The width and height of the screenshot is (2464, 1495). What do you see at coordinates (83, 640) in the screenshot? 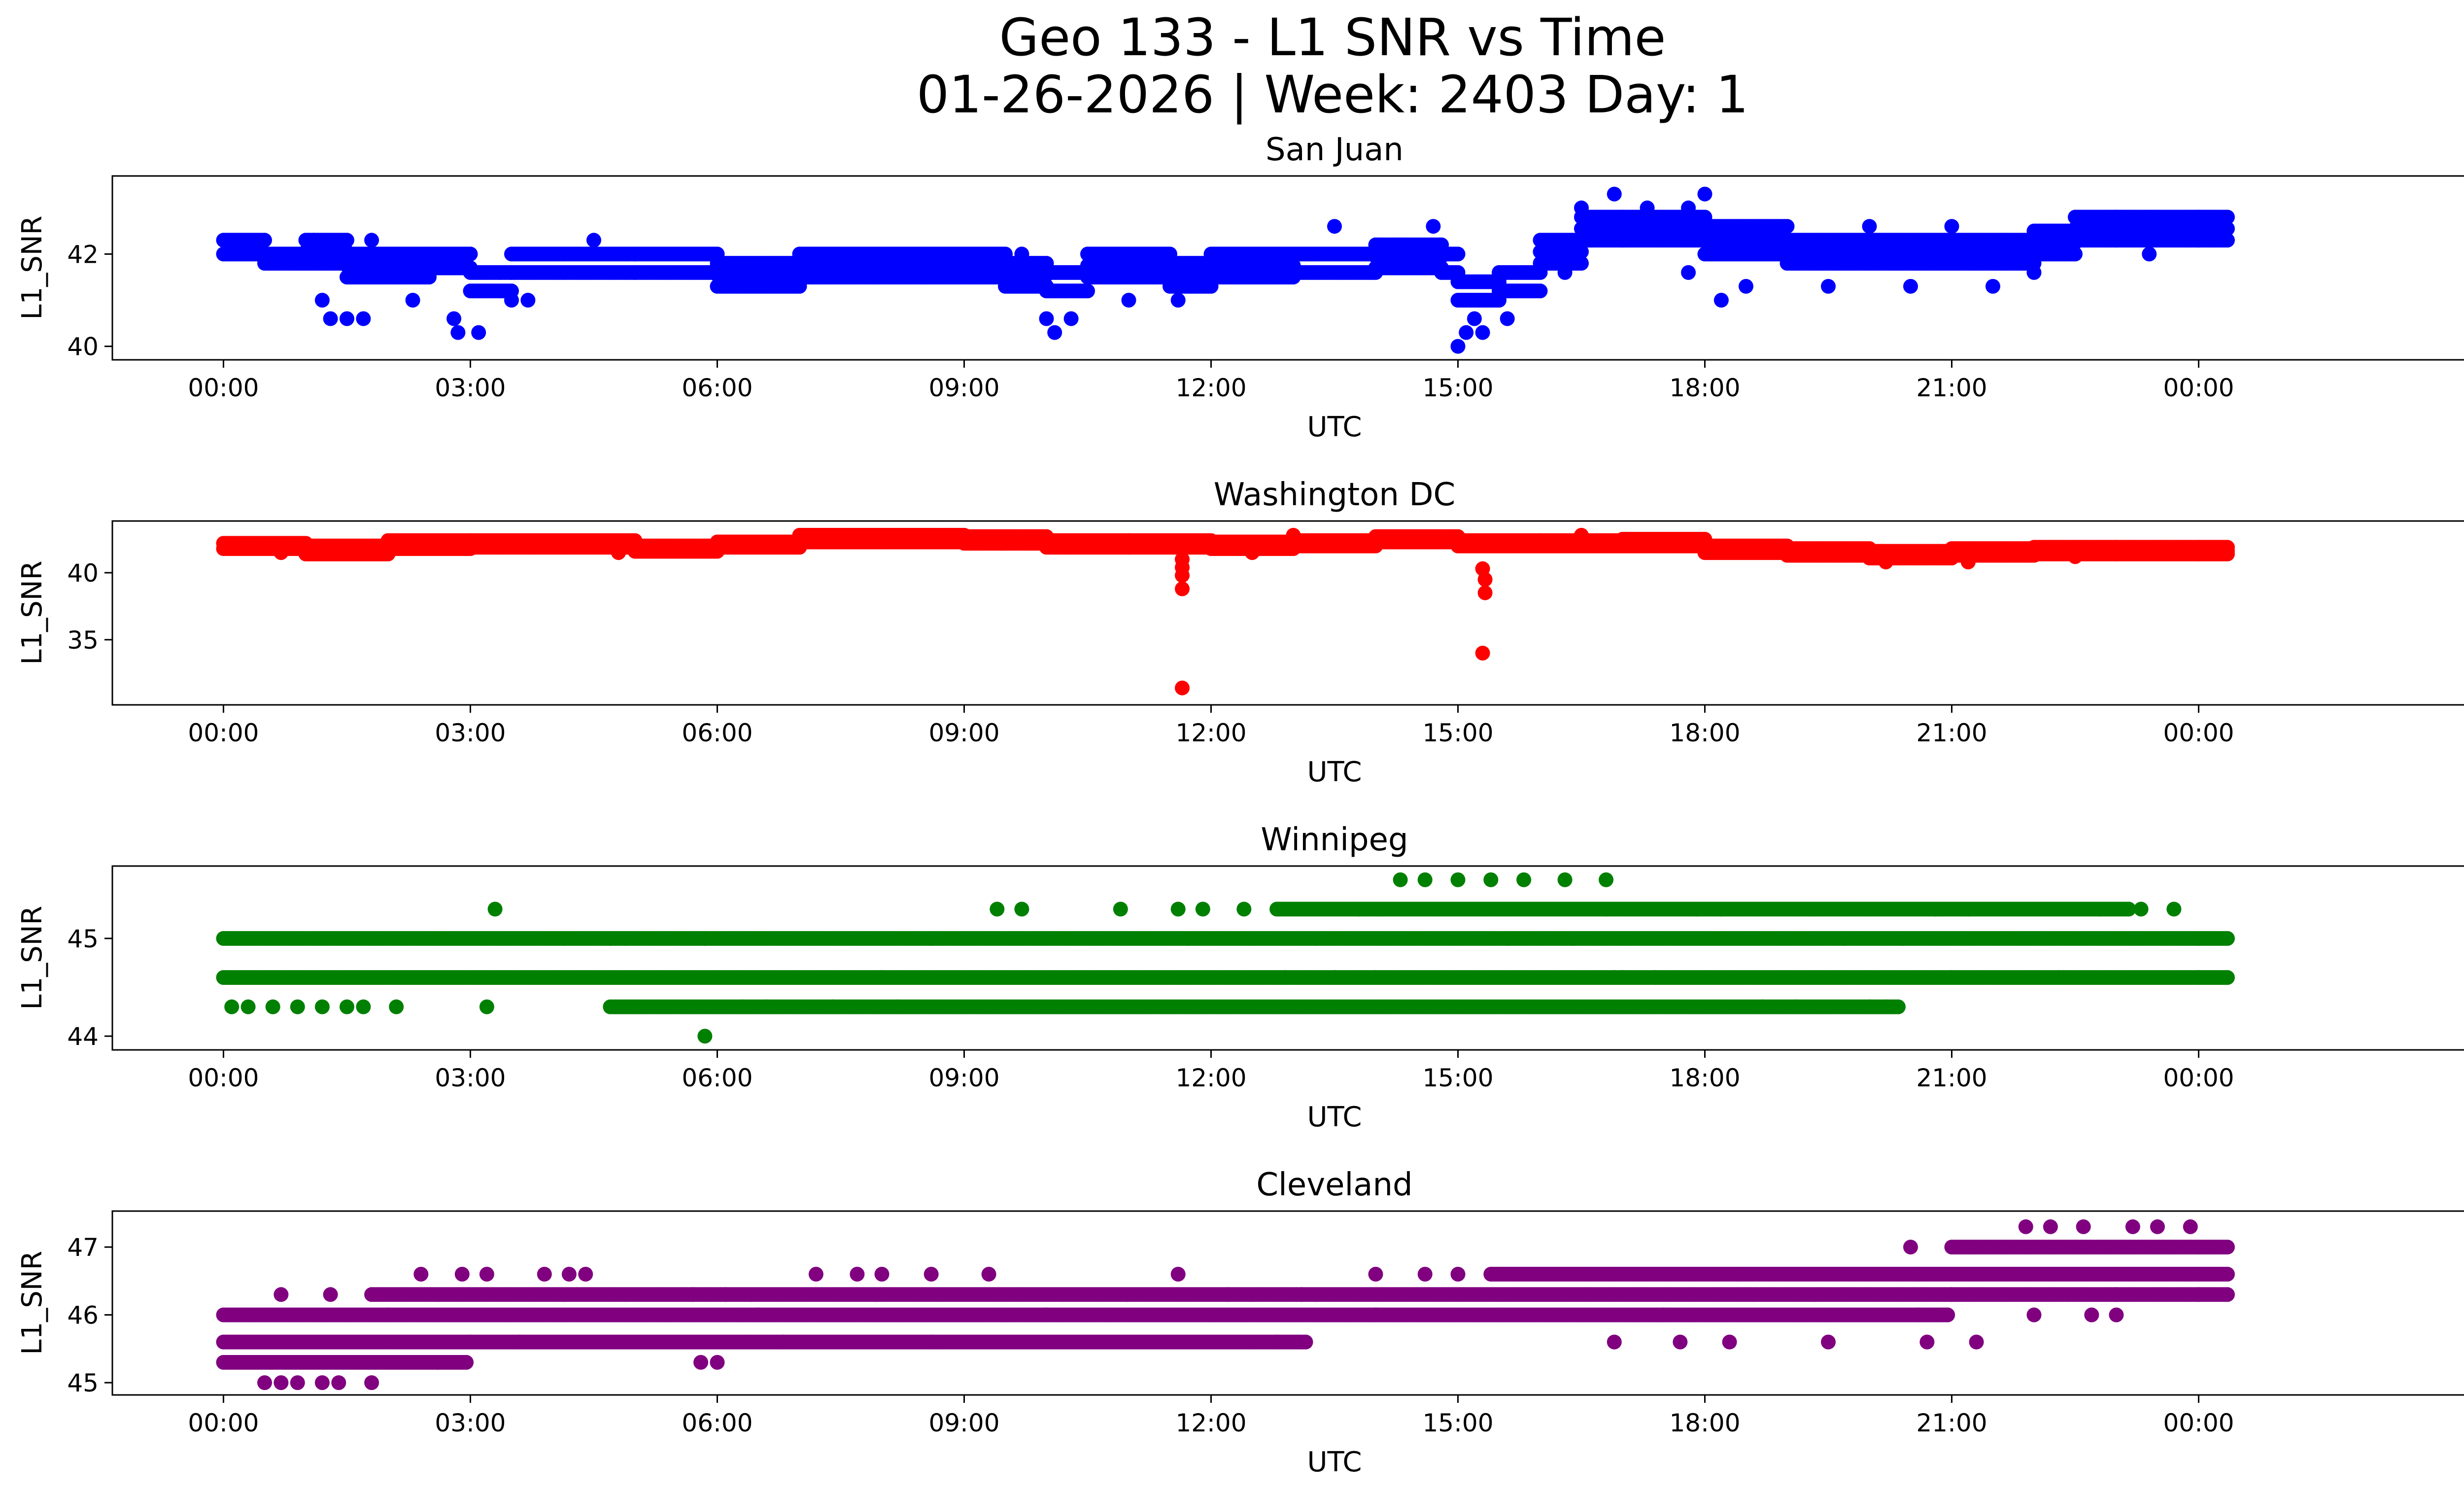
I see `y-tick-label: 35` at bounding box center [83, 640].